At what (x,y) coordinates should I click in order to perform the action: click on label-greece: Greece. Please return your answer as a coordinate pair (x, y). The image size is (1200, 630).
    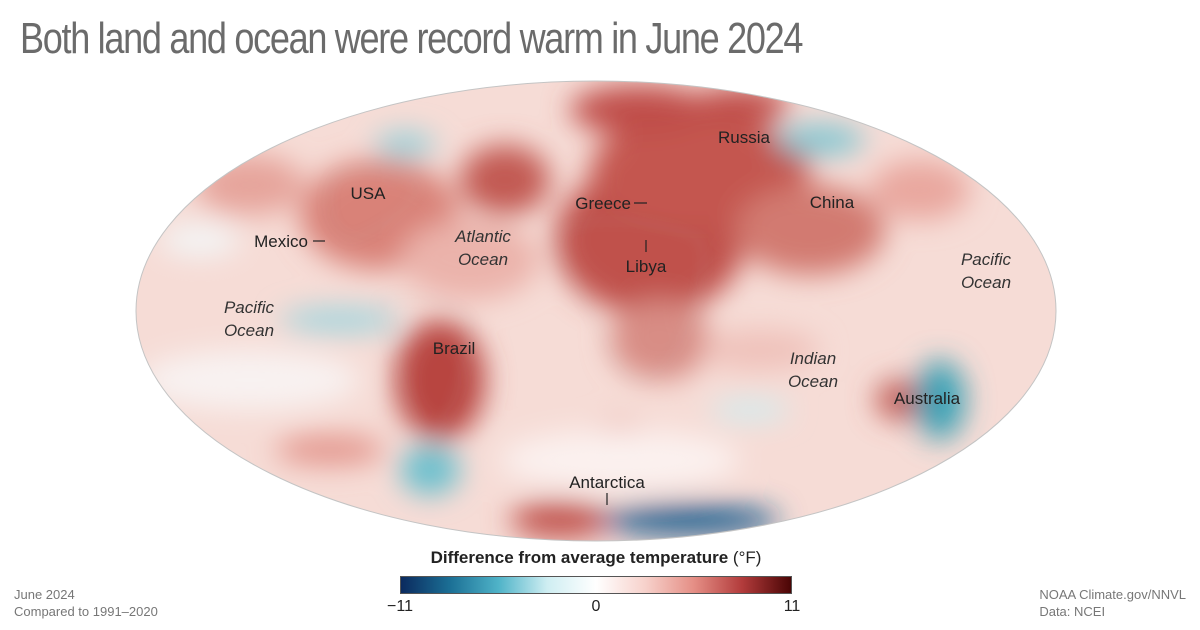
    Looking at the image, I should click on (603, 203).